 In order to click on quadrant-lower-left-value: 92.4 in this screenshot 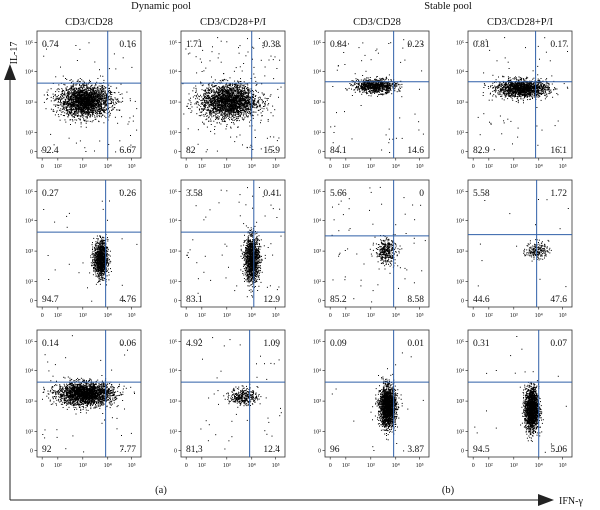, I will do `click(50, 151)`.